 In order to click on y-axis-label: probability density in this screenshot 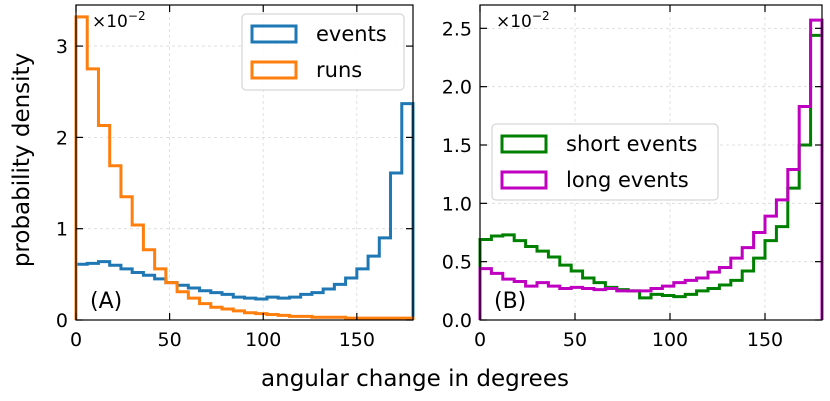, I will do `click(22, 160)`.